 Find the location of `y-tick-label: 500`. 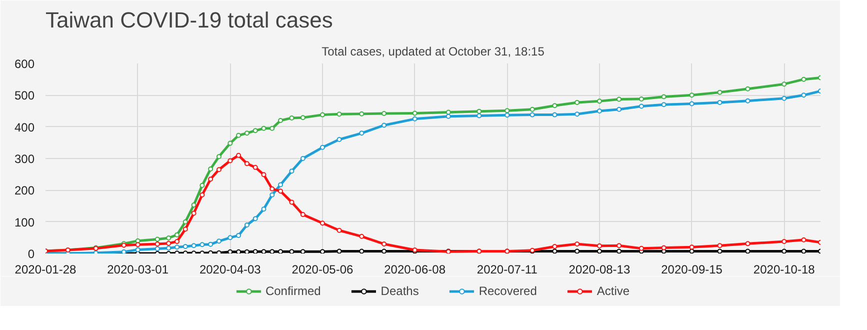

y-tick-label: 500 is located at coordinates (24, 95).